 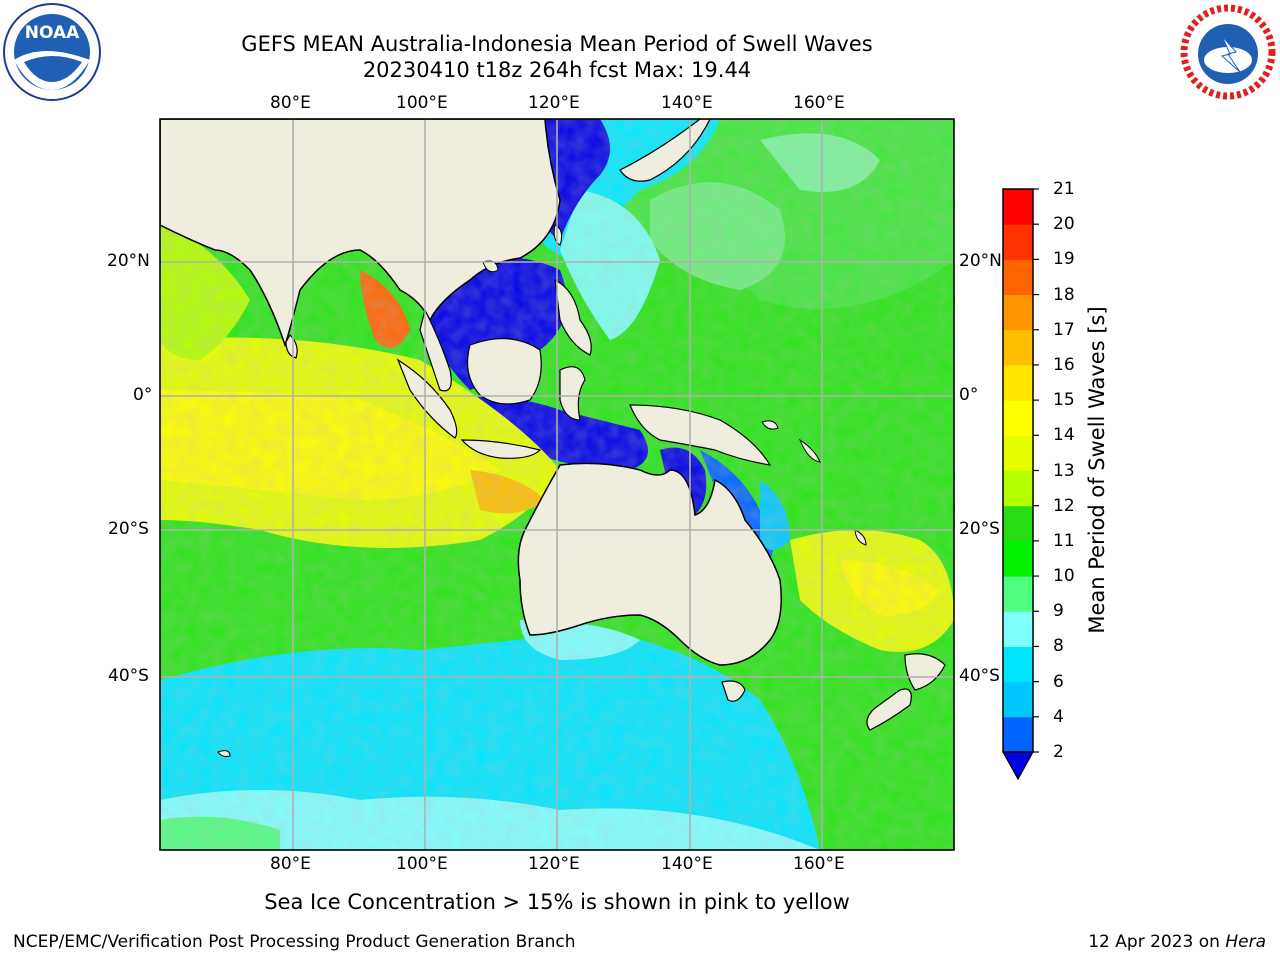 What do you see at coordinates (1097, 470) in the screenshot?
I see `colorbar-title: Mean Period of Swell Waves [s]` at bounding box center [1097, 470].